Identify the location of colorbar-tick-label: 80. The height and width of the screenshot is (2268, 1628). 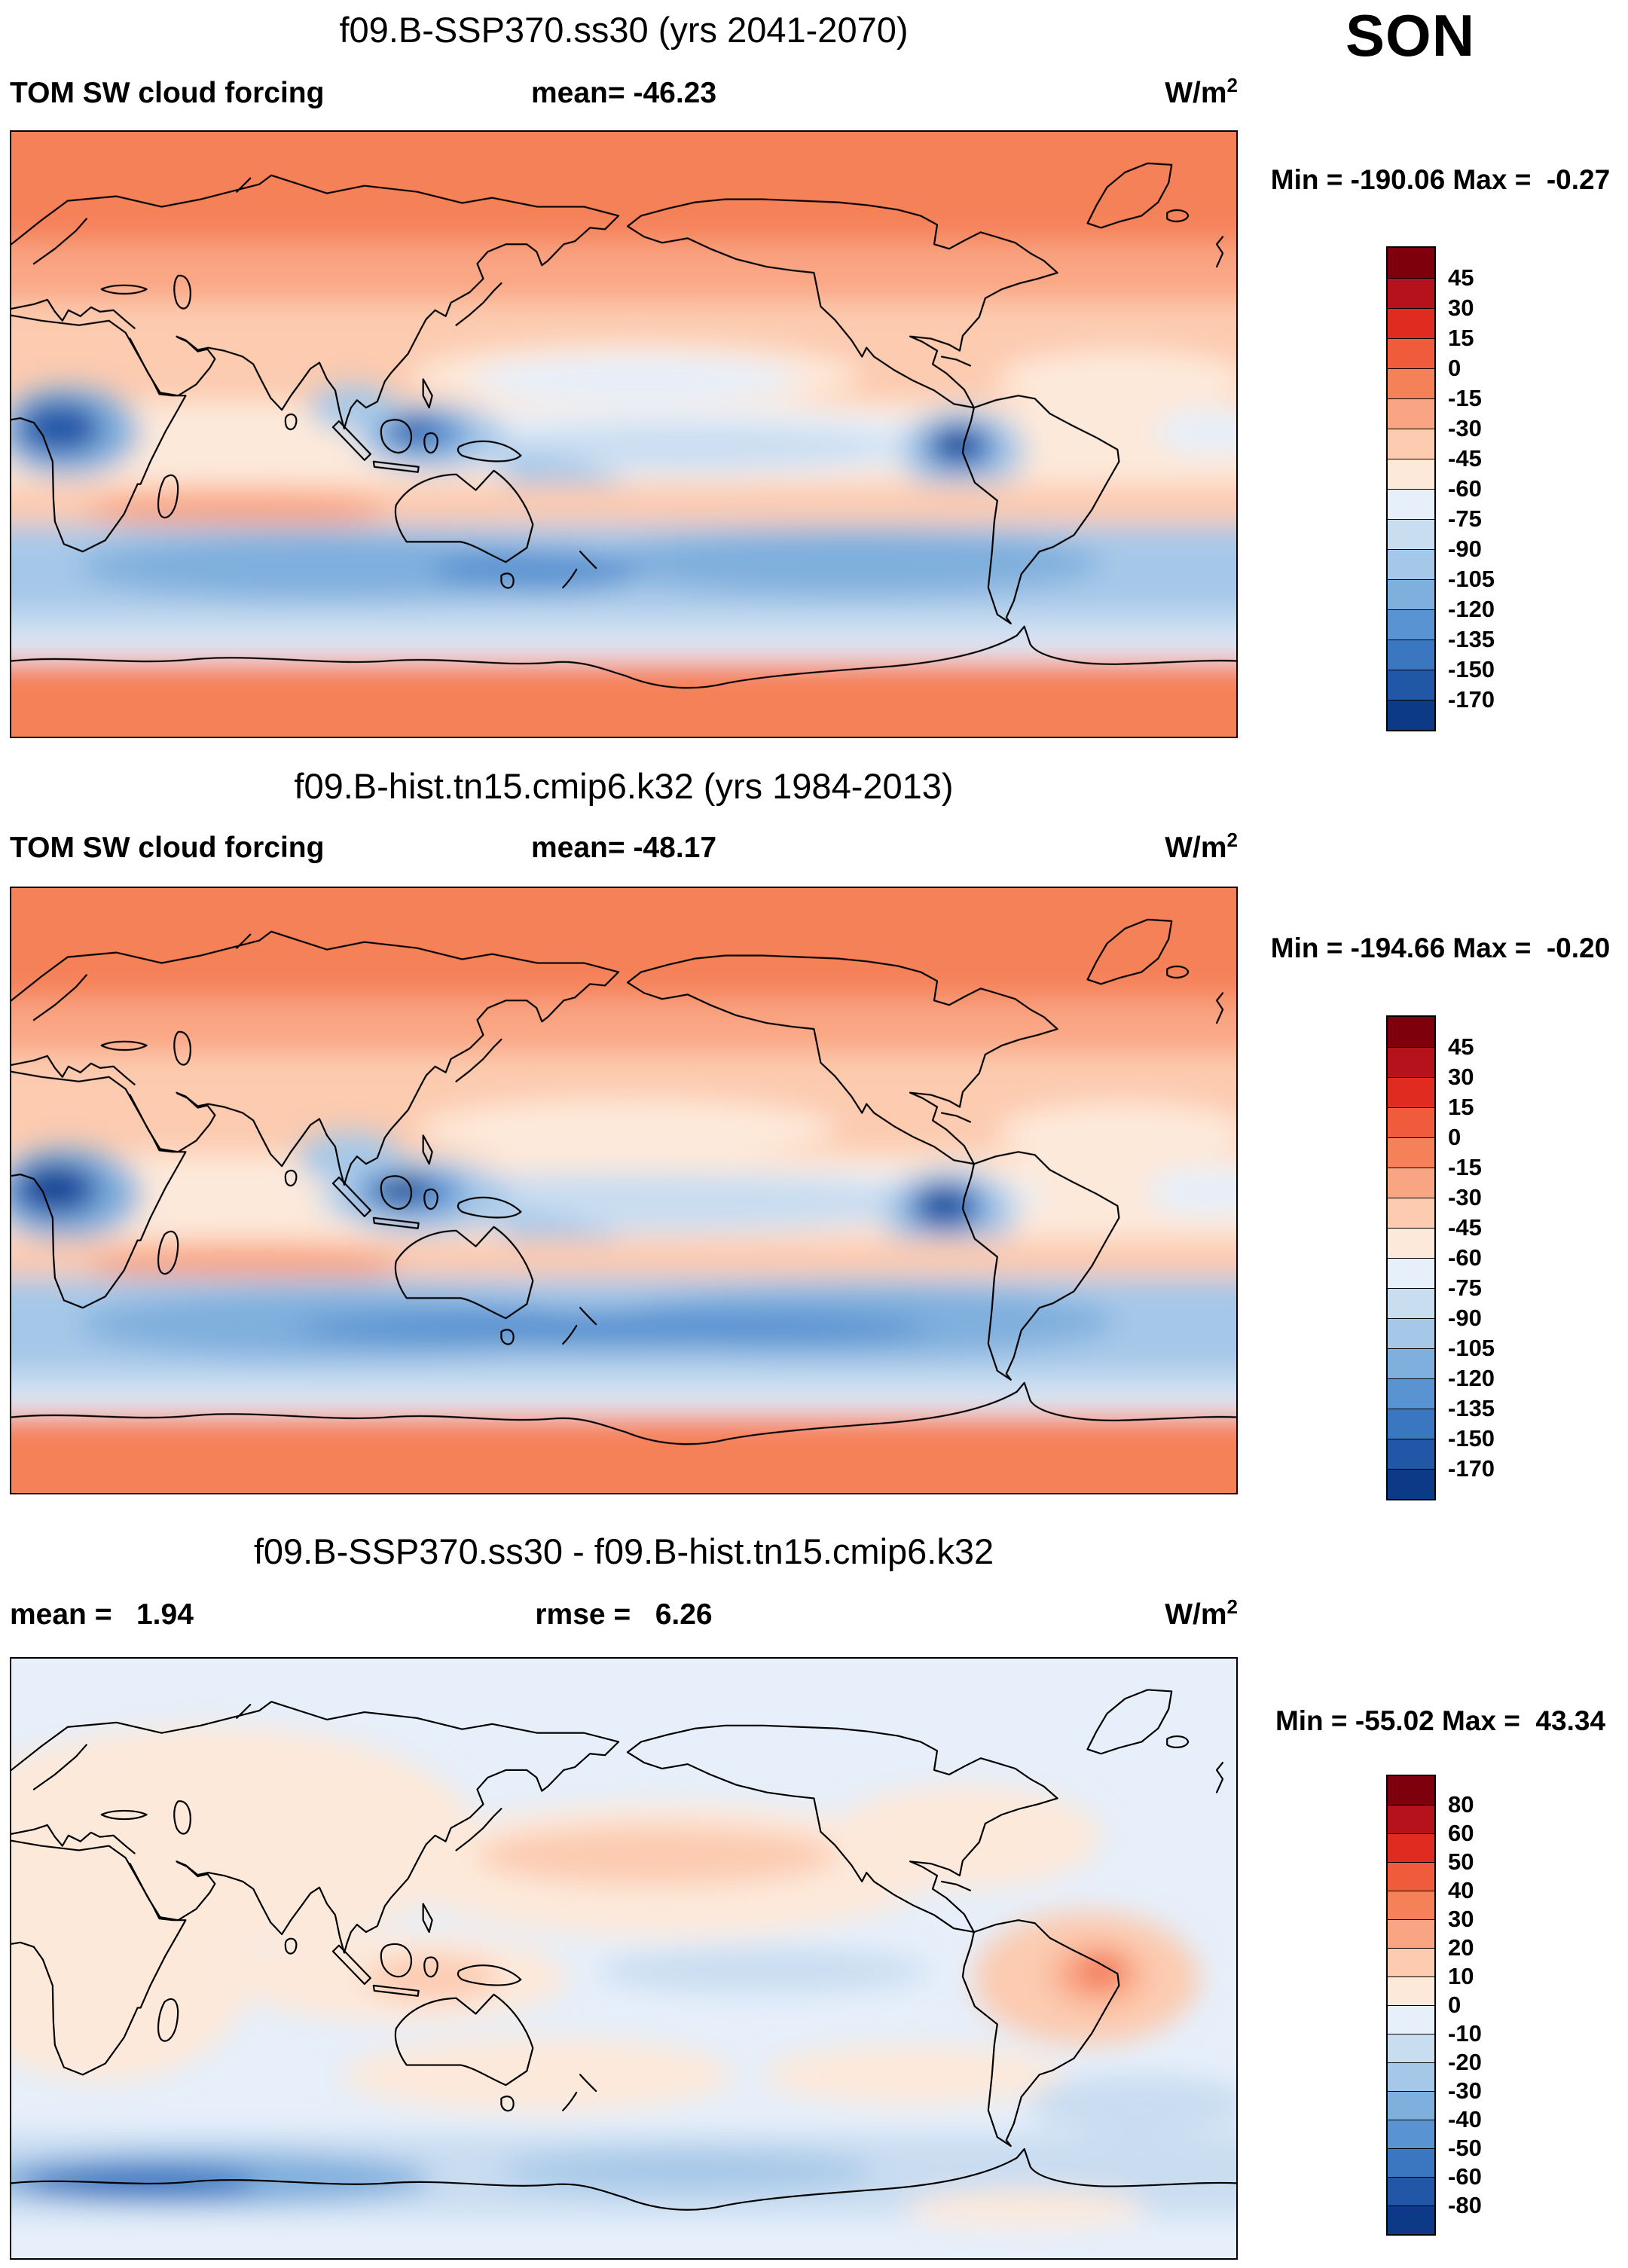
(1461, 1805).